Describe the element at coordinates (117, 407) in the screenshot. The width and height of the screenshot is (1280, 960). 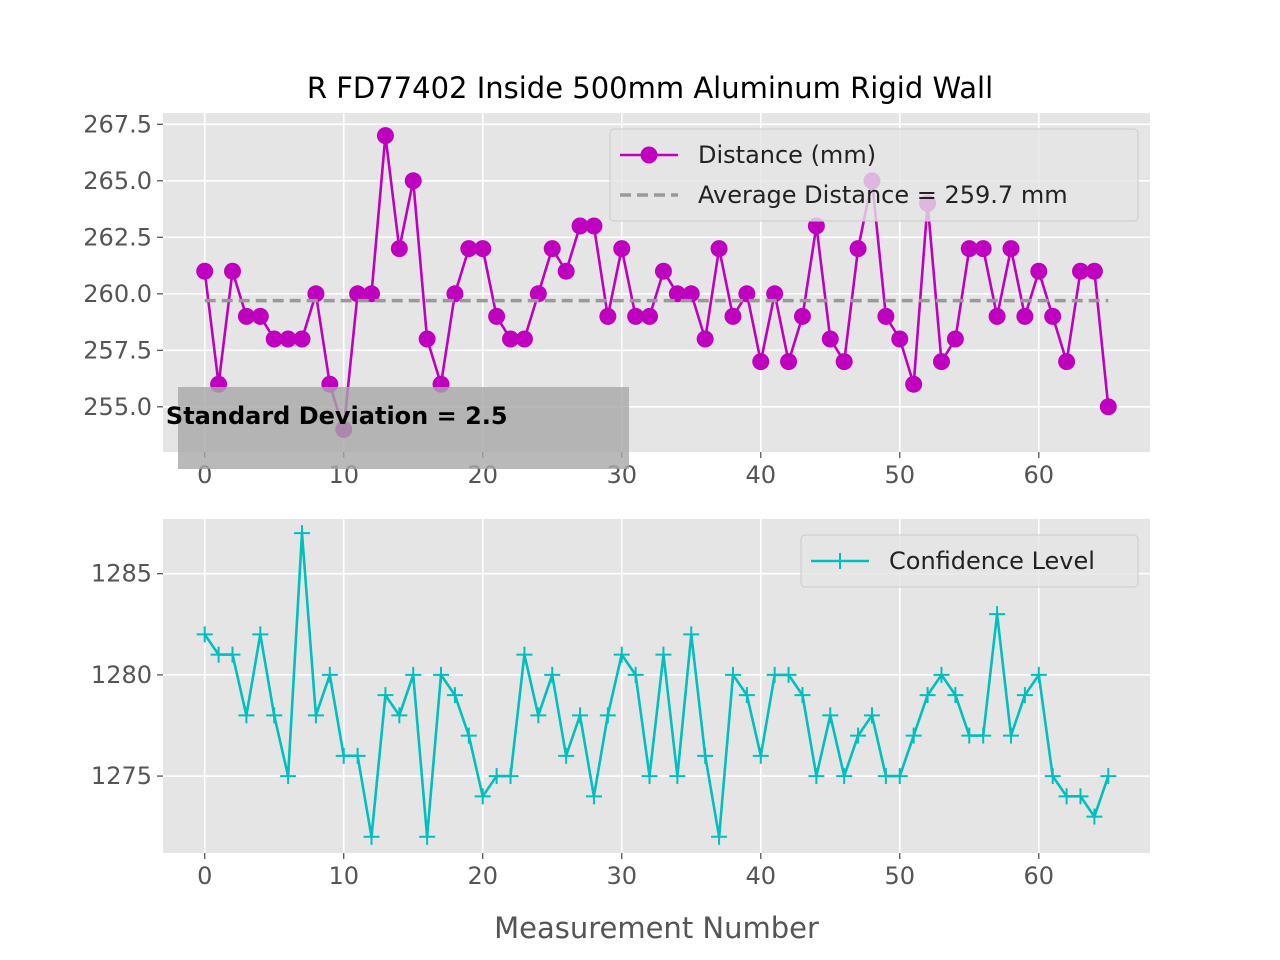
I see `y-tick-label: 255.0` at that location.